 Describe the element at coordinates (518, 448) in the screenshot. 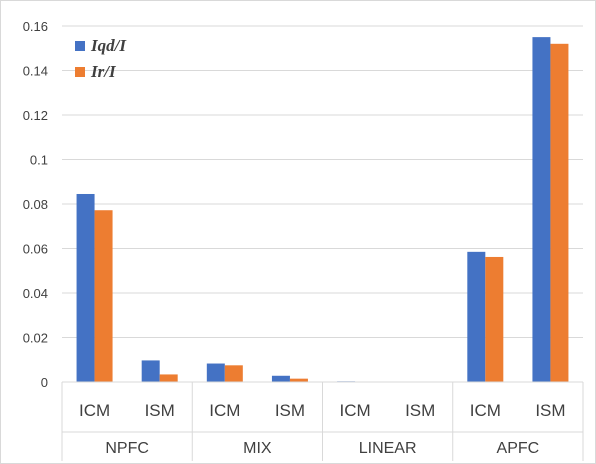

I see `group-label: APFC` at that location.